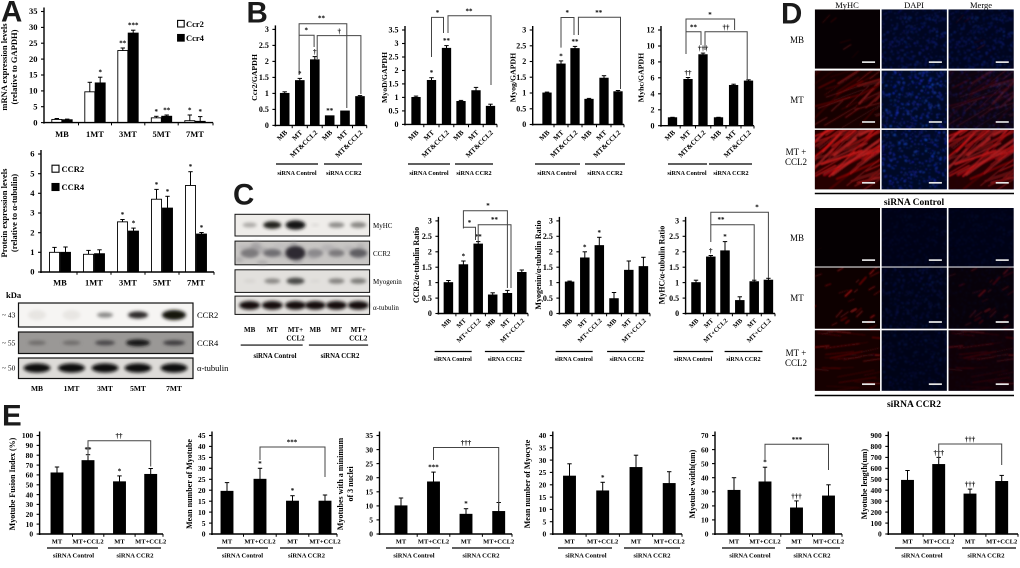 The height and width of the screenshot is (568, 1020). Describe the element at coordinates (877, 446) in the screenshot. I see `svg-text: 800` at that location.